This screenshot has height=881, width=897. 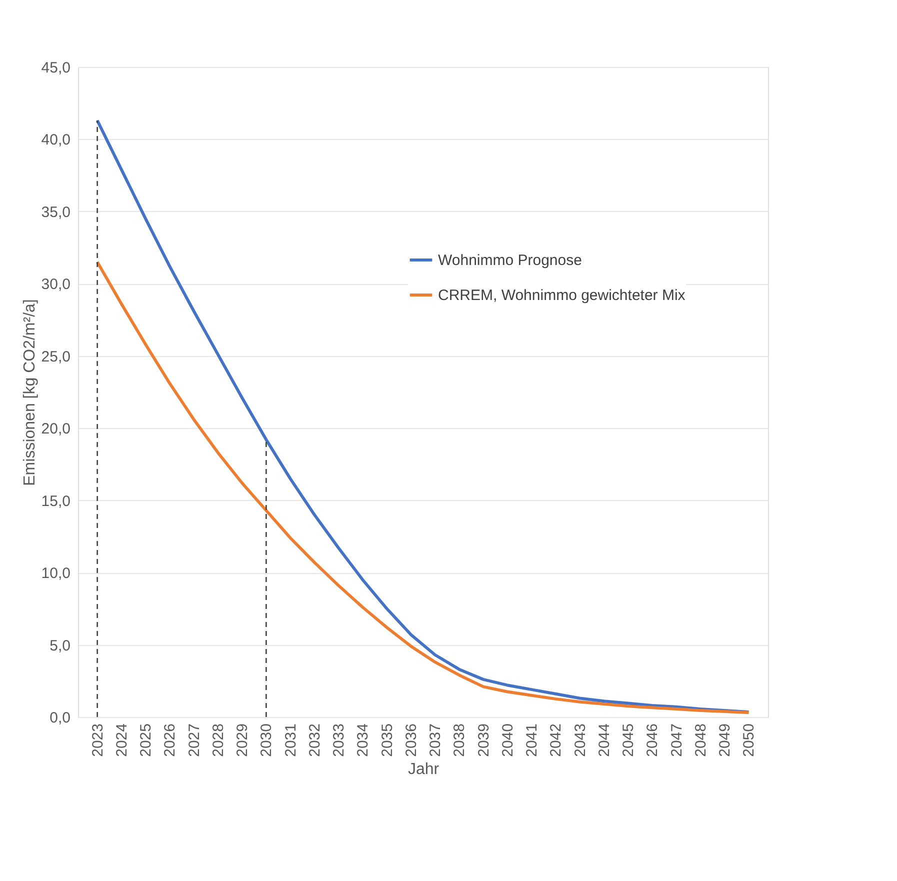 I want to click on x-tick-label: 2043, so click(x=580, y=740).